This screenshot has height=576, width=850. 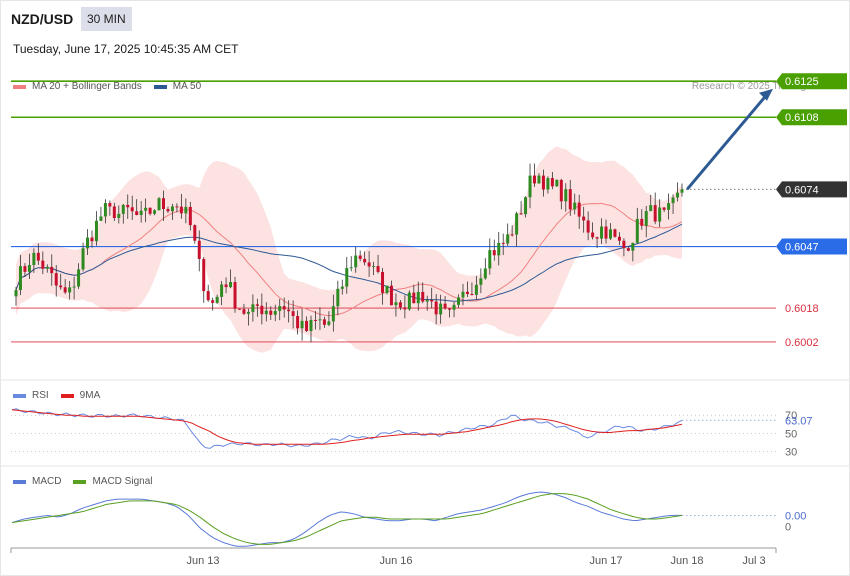 I want to click on macd-tick-zero: 0, so click(x=788, y=528).